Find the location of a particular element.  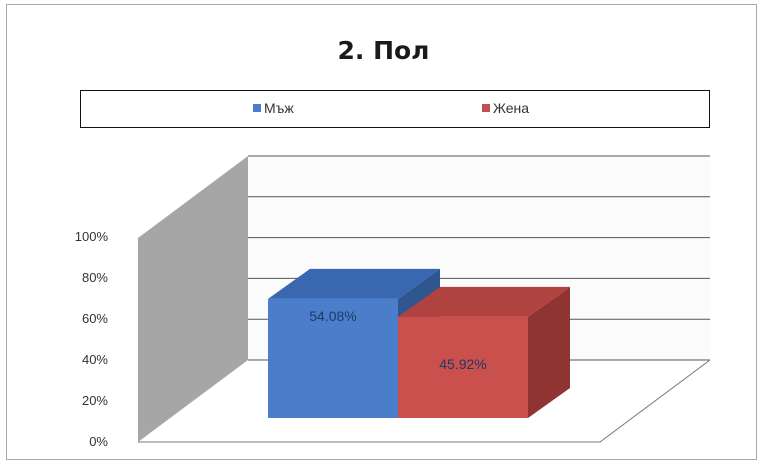

legend-swatch-female is located at coordinates (486, 108).